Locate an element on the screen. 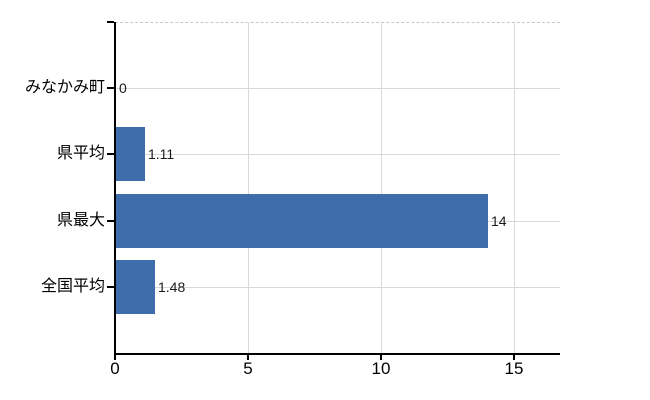  x-tick-label: 10 is located at coordinates (381, 368).